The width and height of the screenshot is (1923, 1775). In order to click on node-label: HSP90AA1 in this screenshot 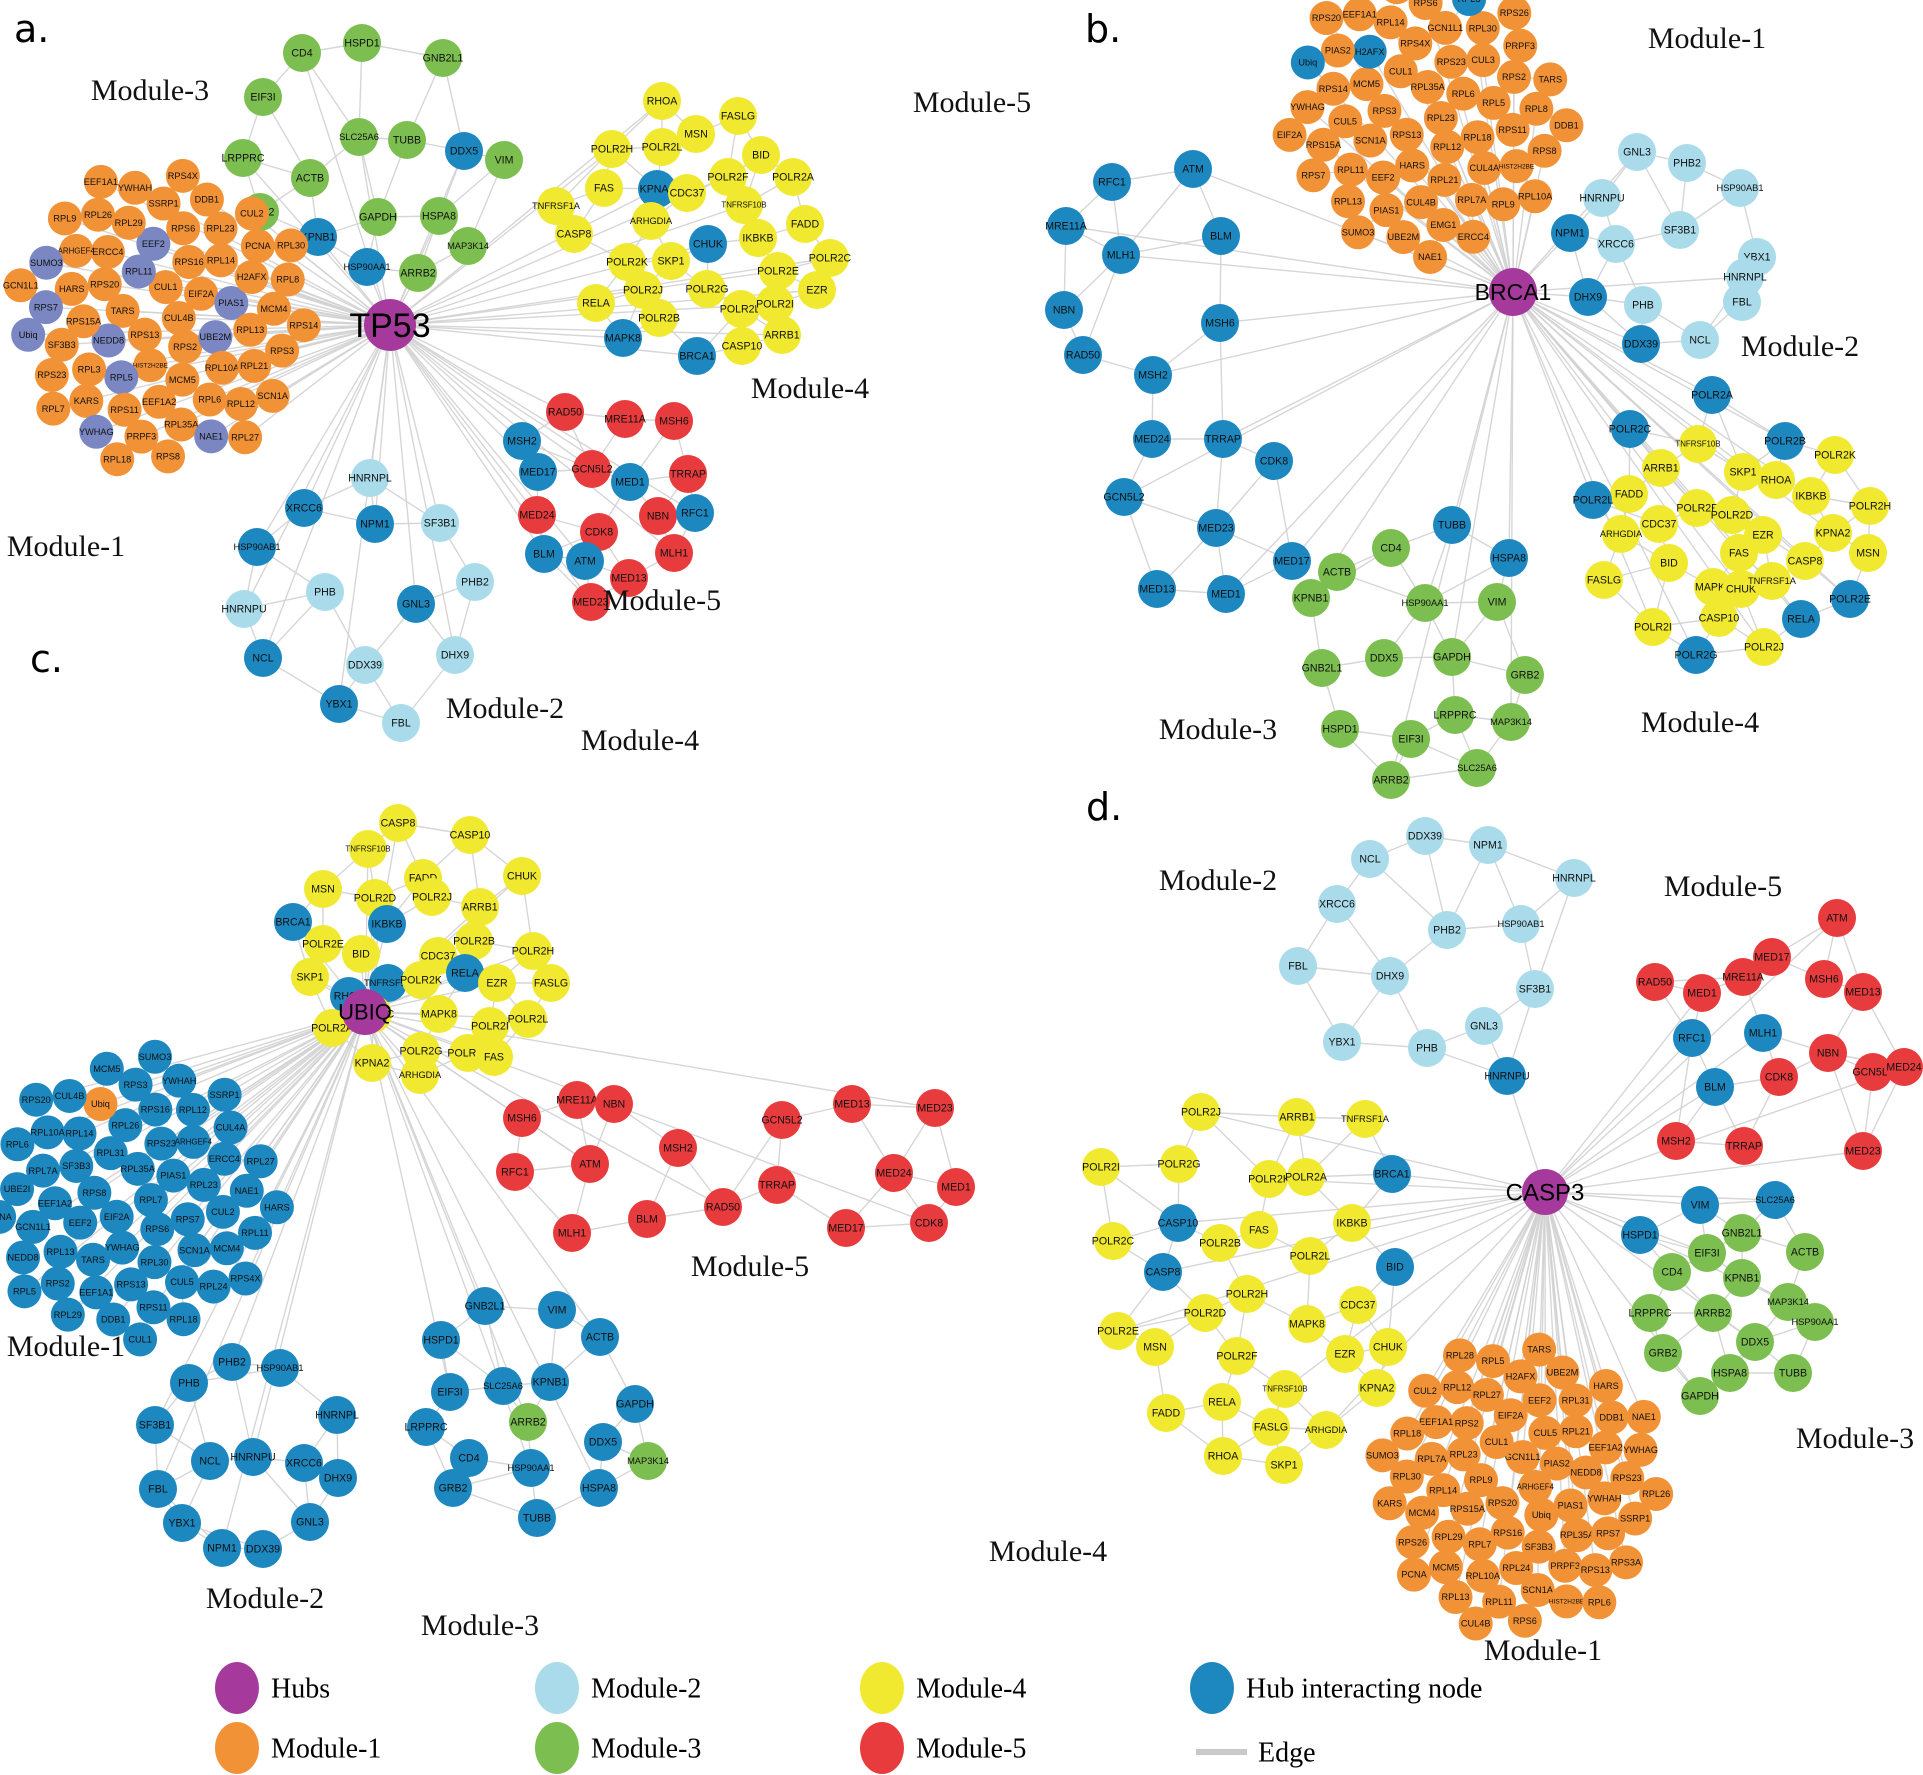, I will do `click(530, 1468)`.